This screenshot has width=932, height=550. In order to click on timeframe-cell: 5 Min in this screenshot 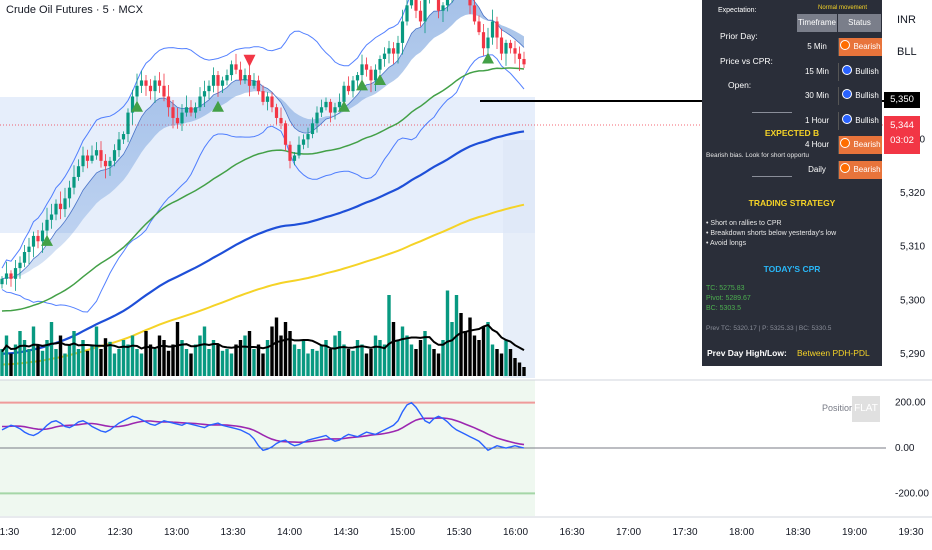, I will do `click(817, 46)`.